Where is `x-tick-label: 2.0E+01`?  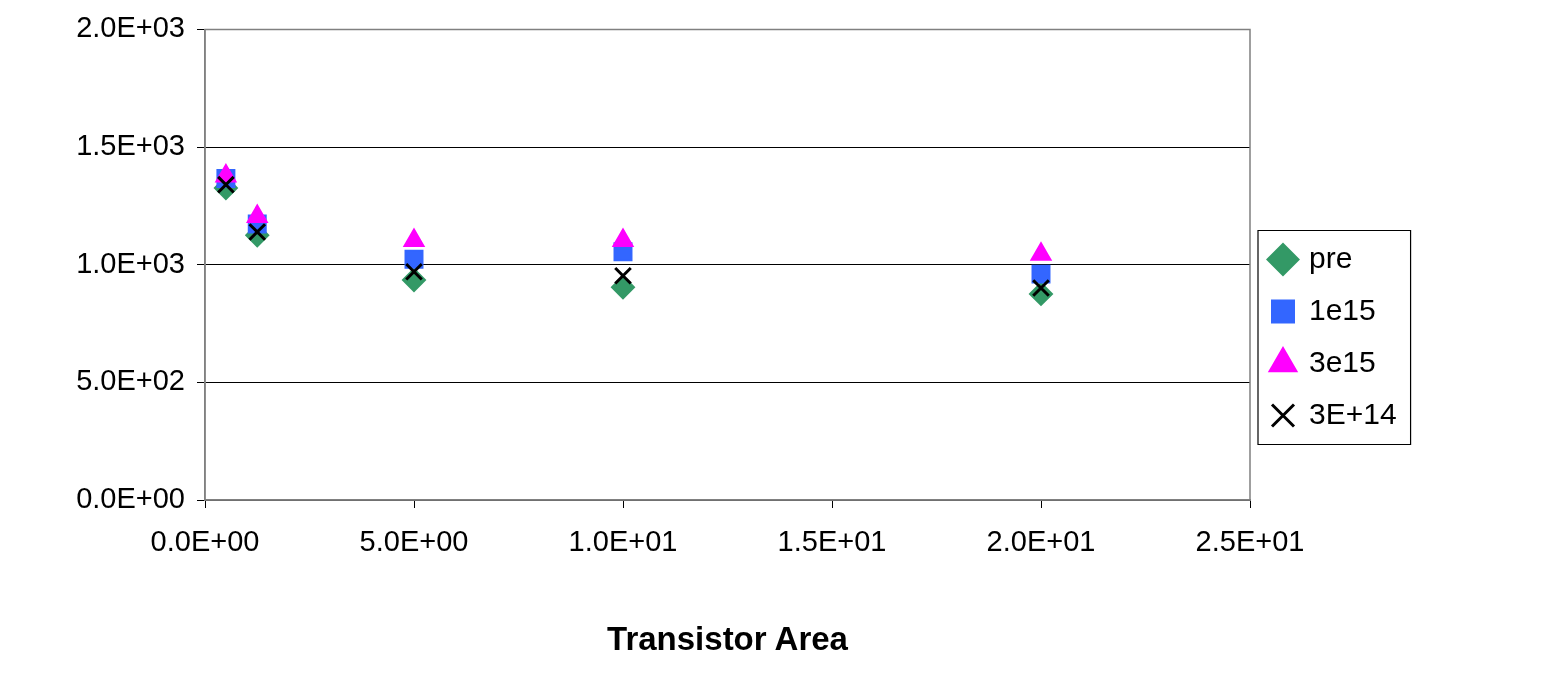
x-tick-label: 2.0E+01 is located at coordinates (1041, 541).